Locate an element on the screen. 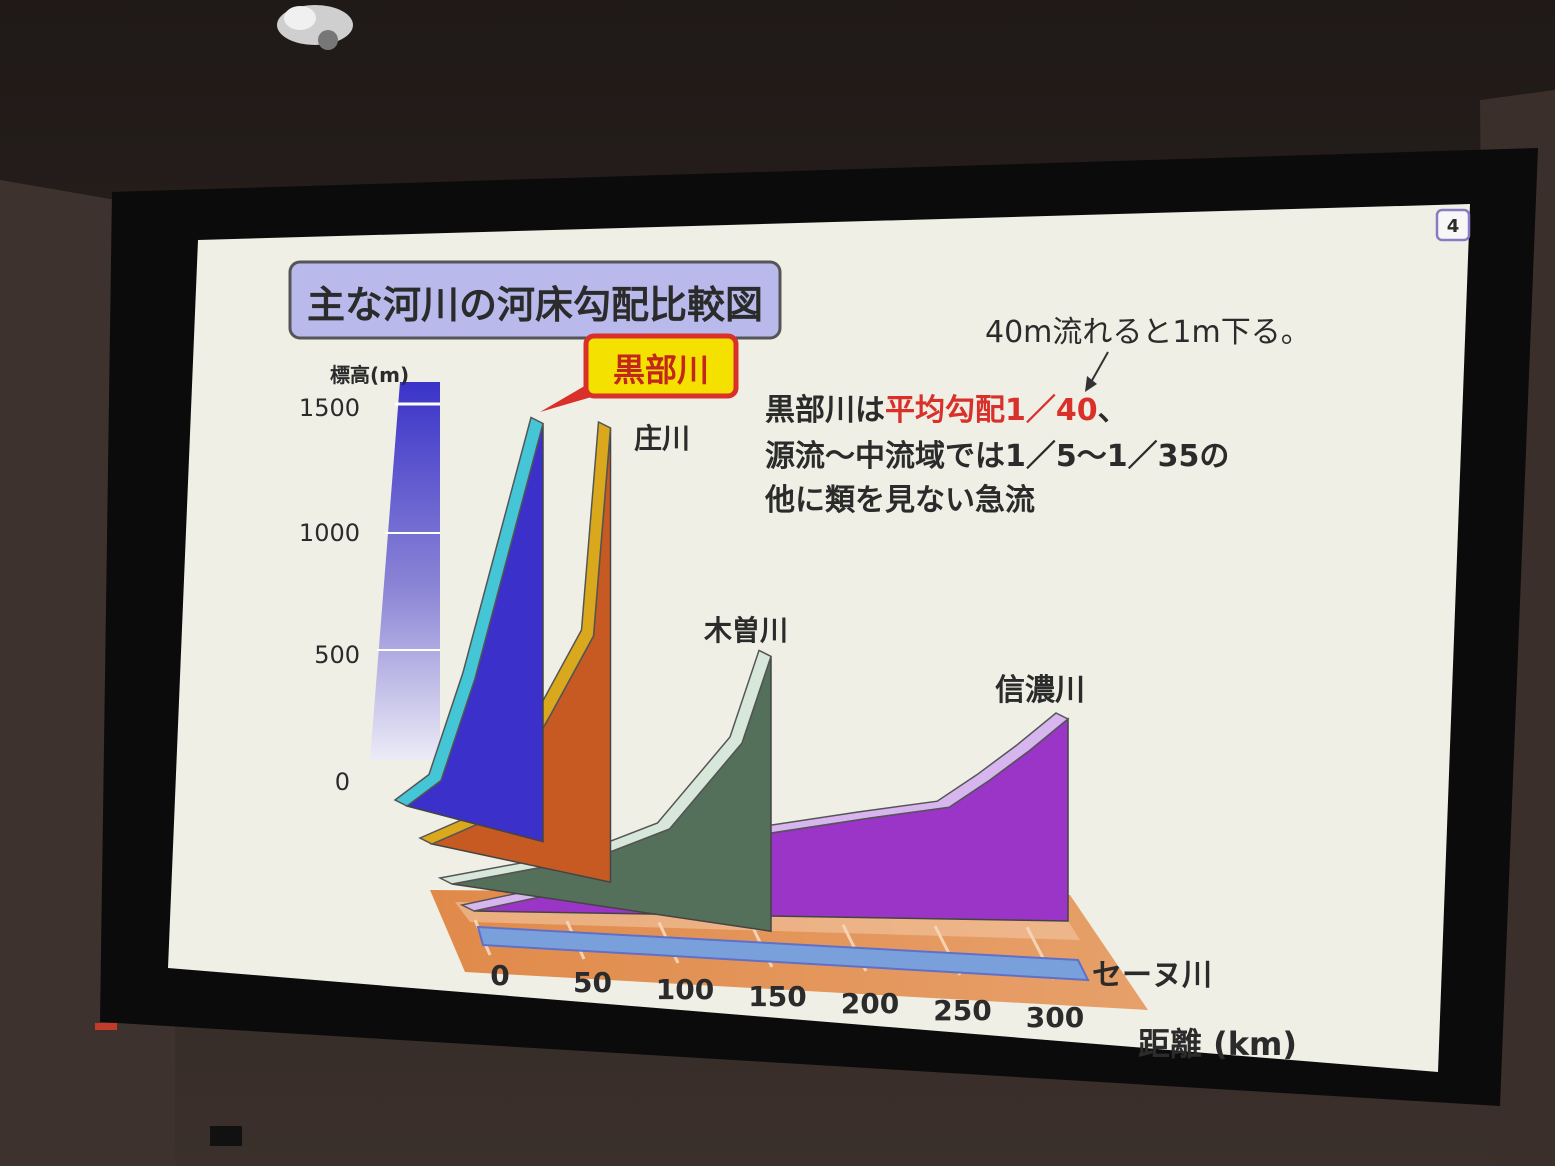 This screenshot has width=1555, height=1166. series-label-shinano: 信濃川 is located at coordinates (1040, 690).